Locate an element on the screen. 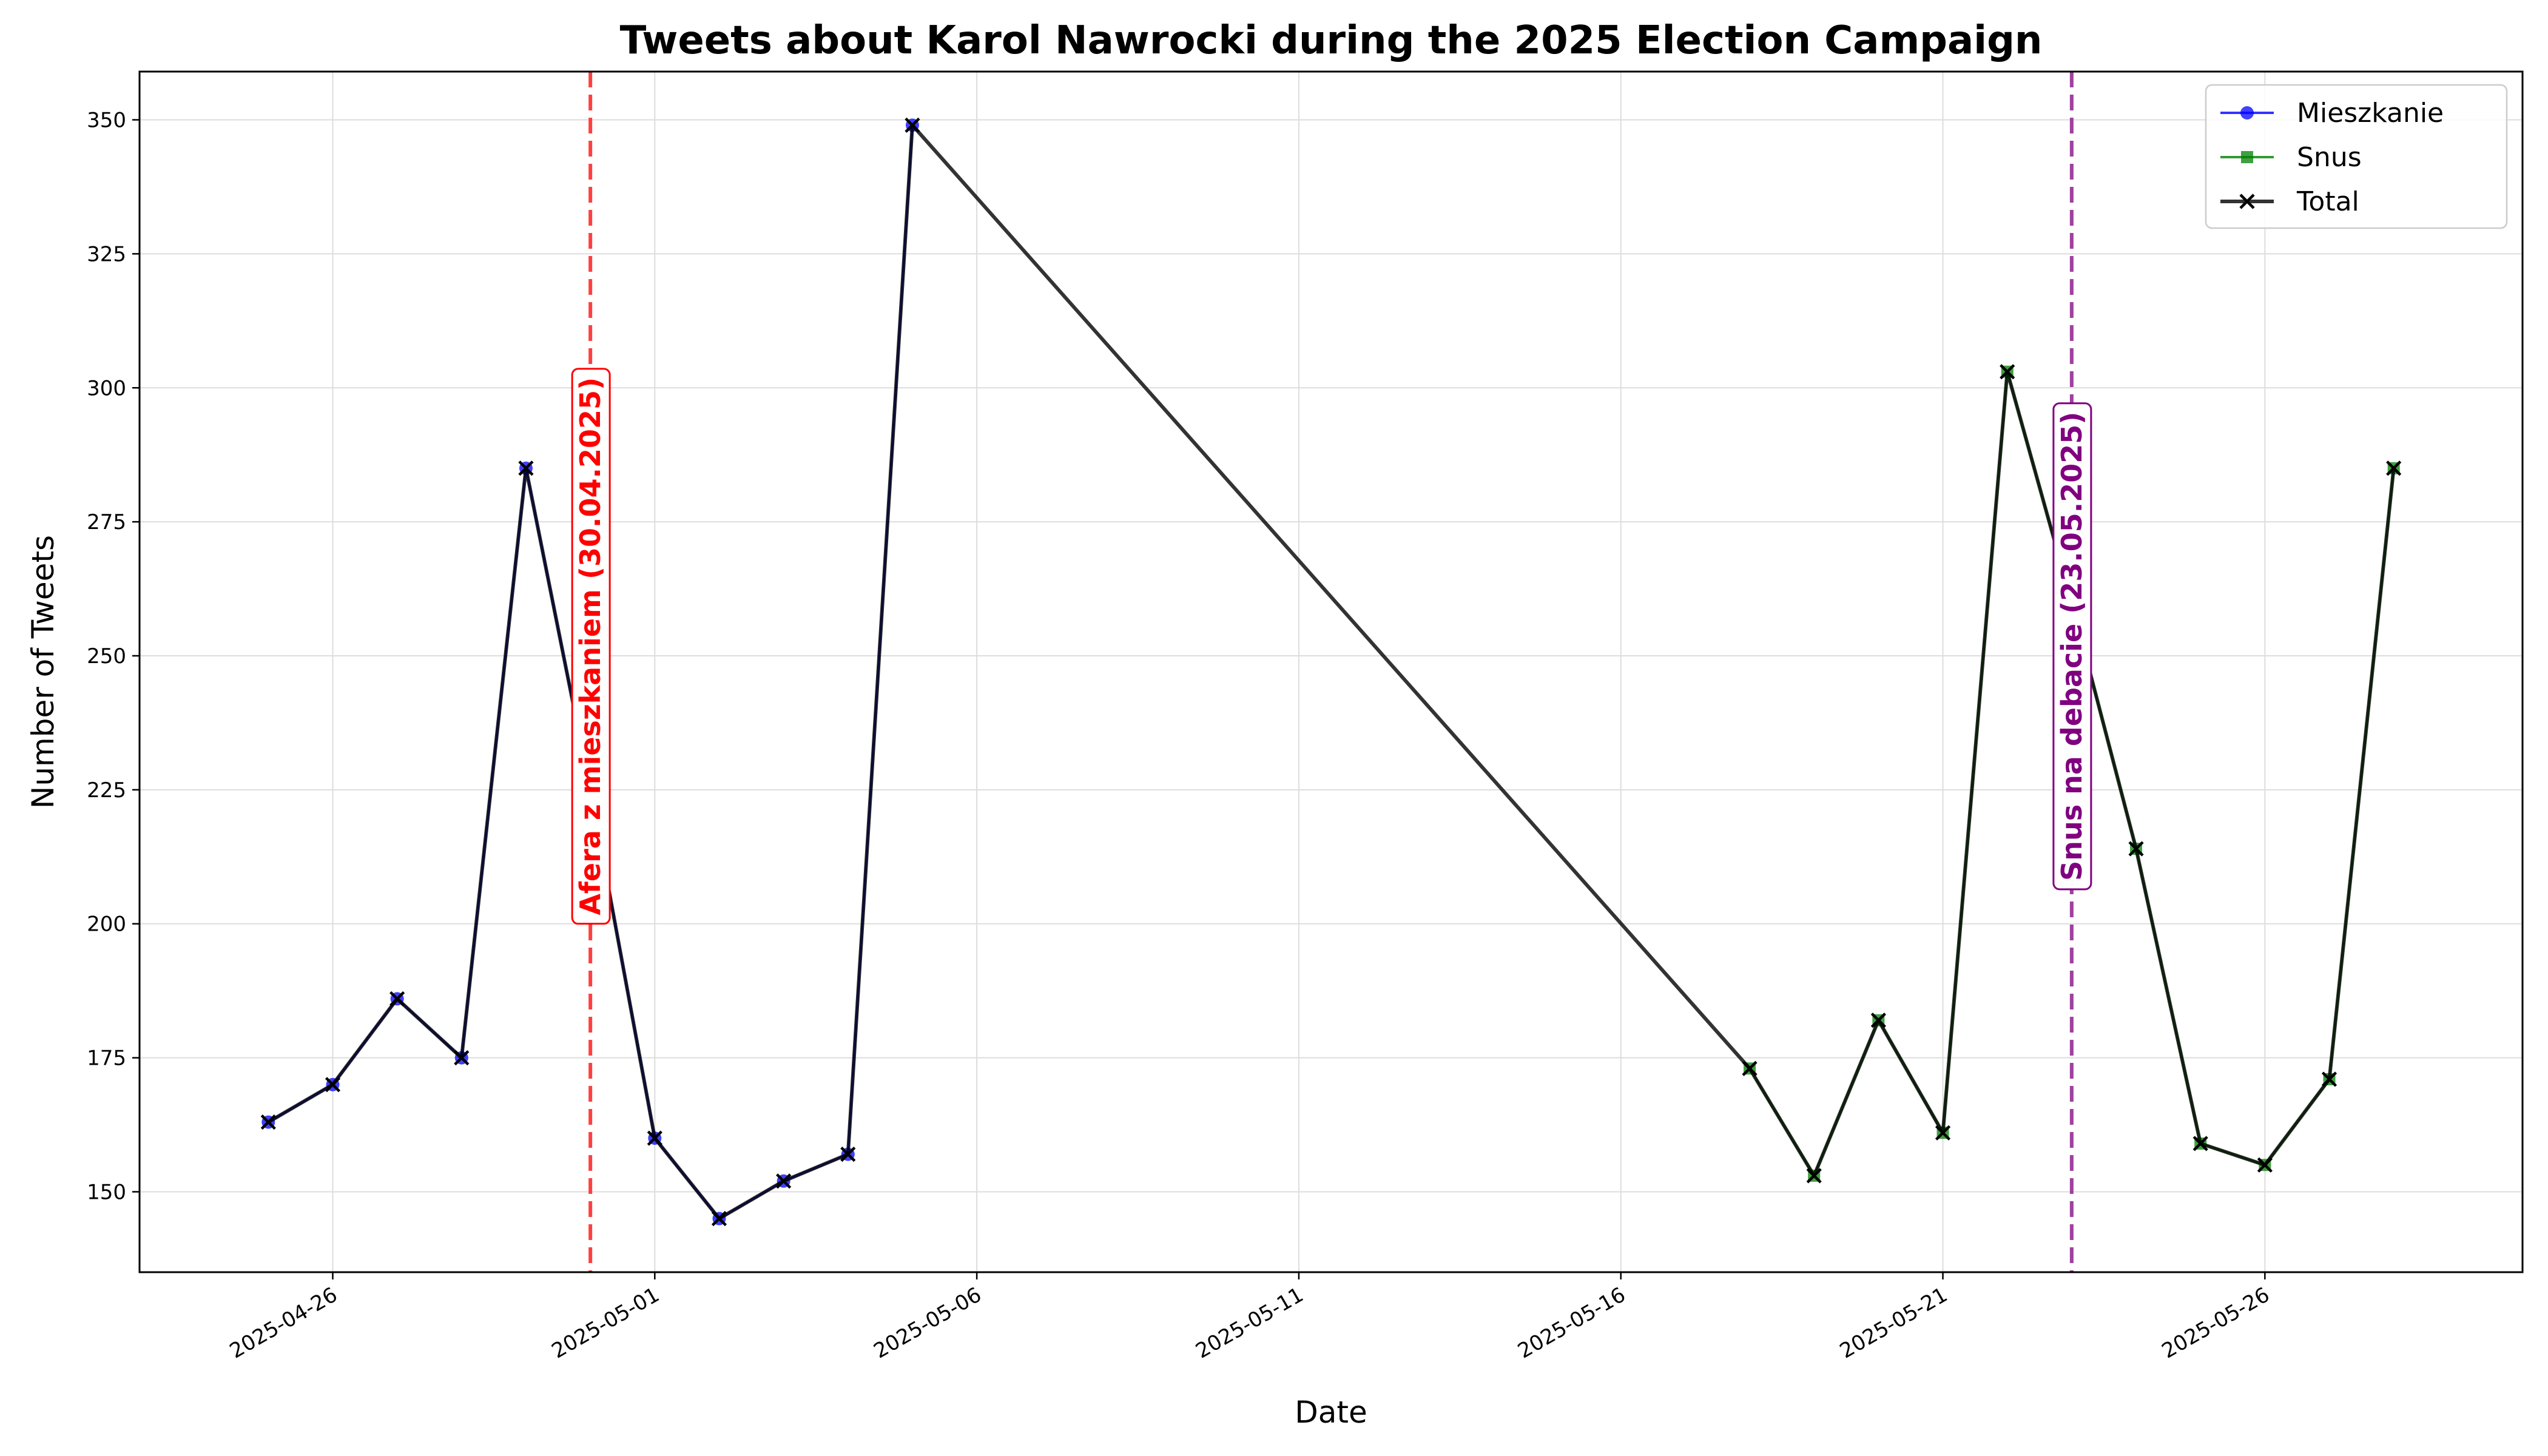 The image size is (2548, 1456). legend-item-mieszkanie: Mieszkanie is located at coordinates (2332, 113).